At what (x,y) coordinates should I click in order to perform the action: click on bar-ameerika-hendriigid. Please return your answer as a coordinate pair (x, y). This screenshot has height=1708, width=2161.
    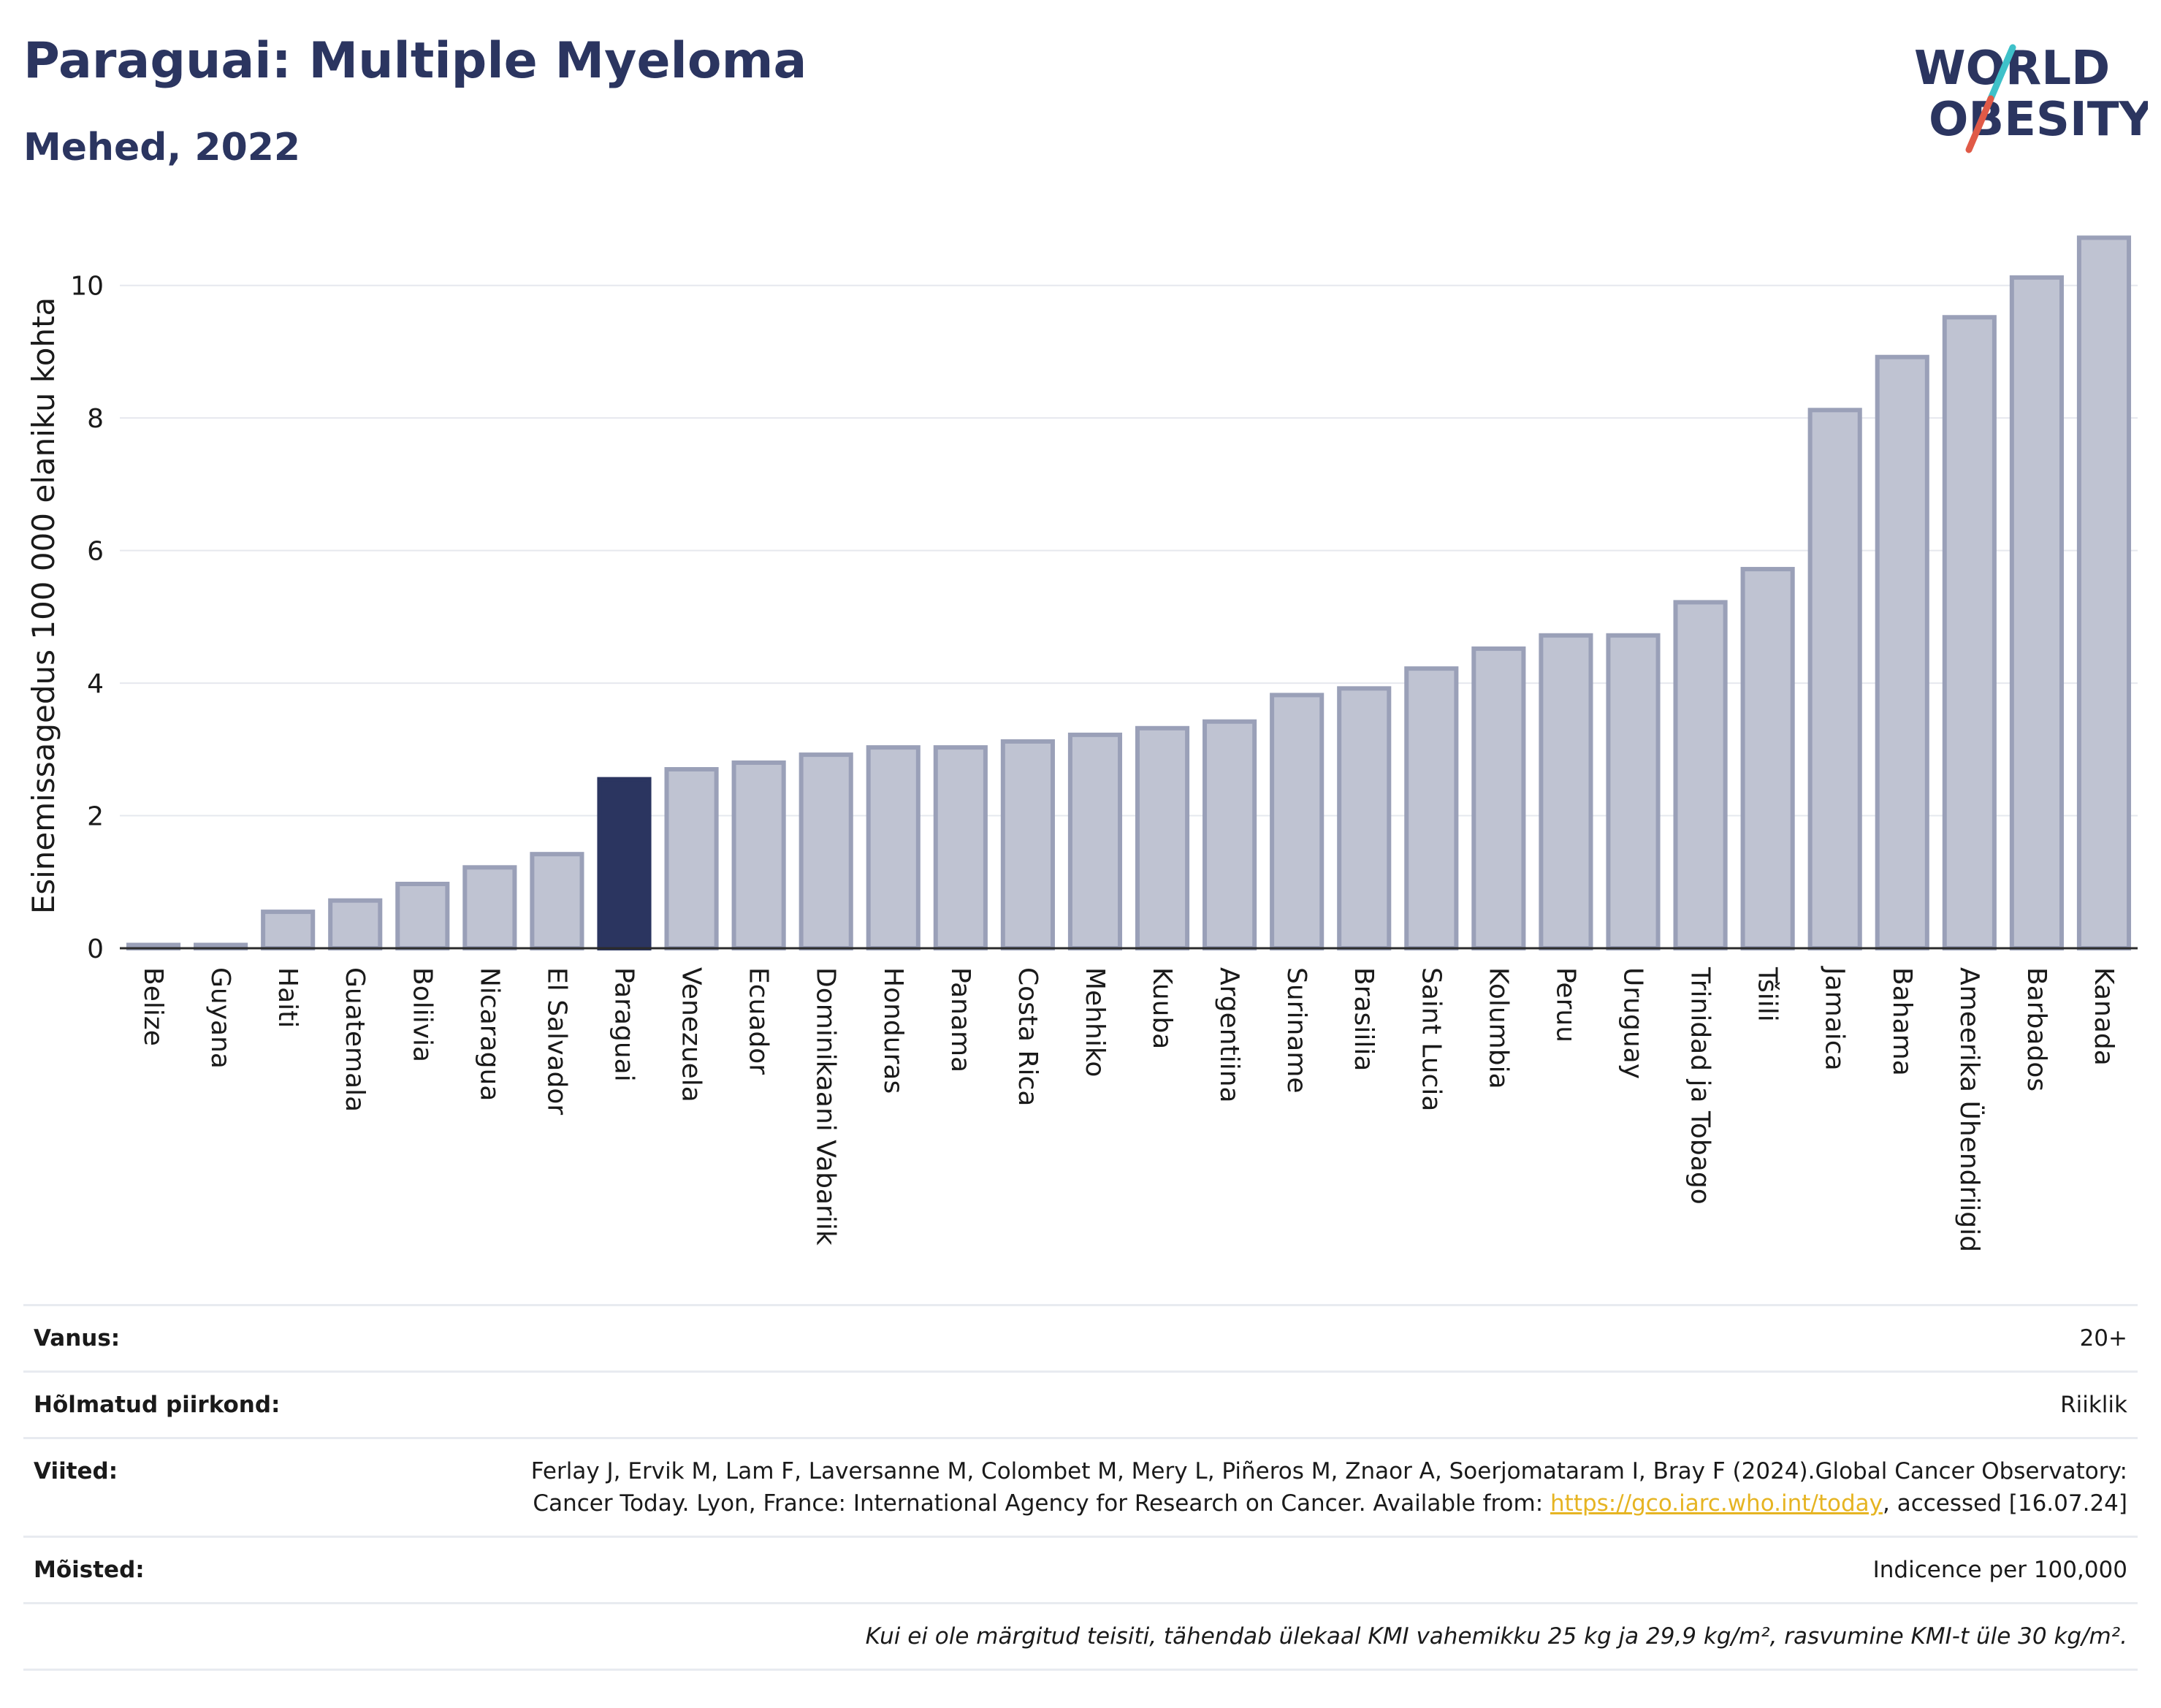
    Looking at the image, I should click on (1969, 633).